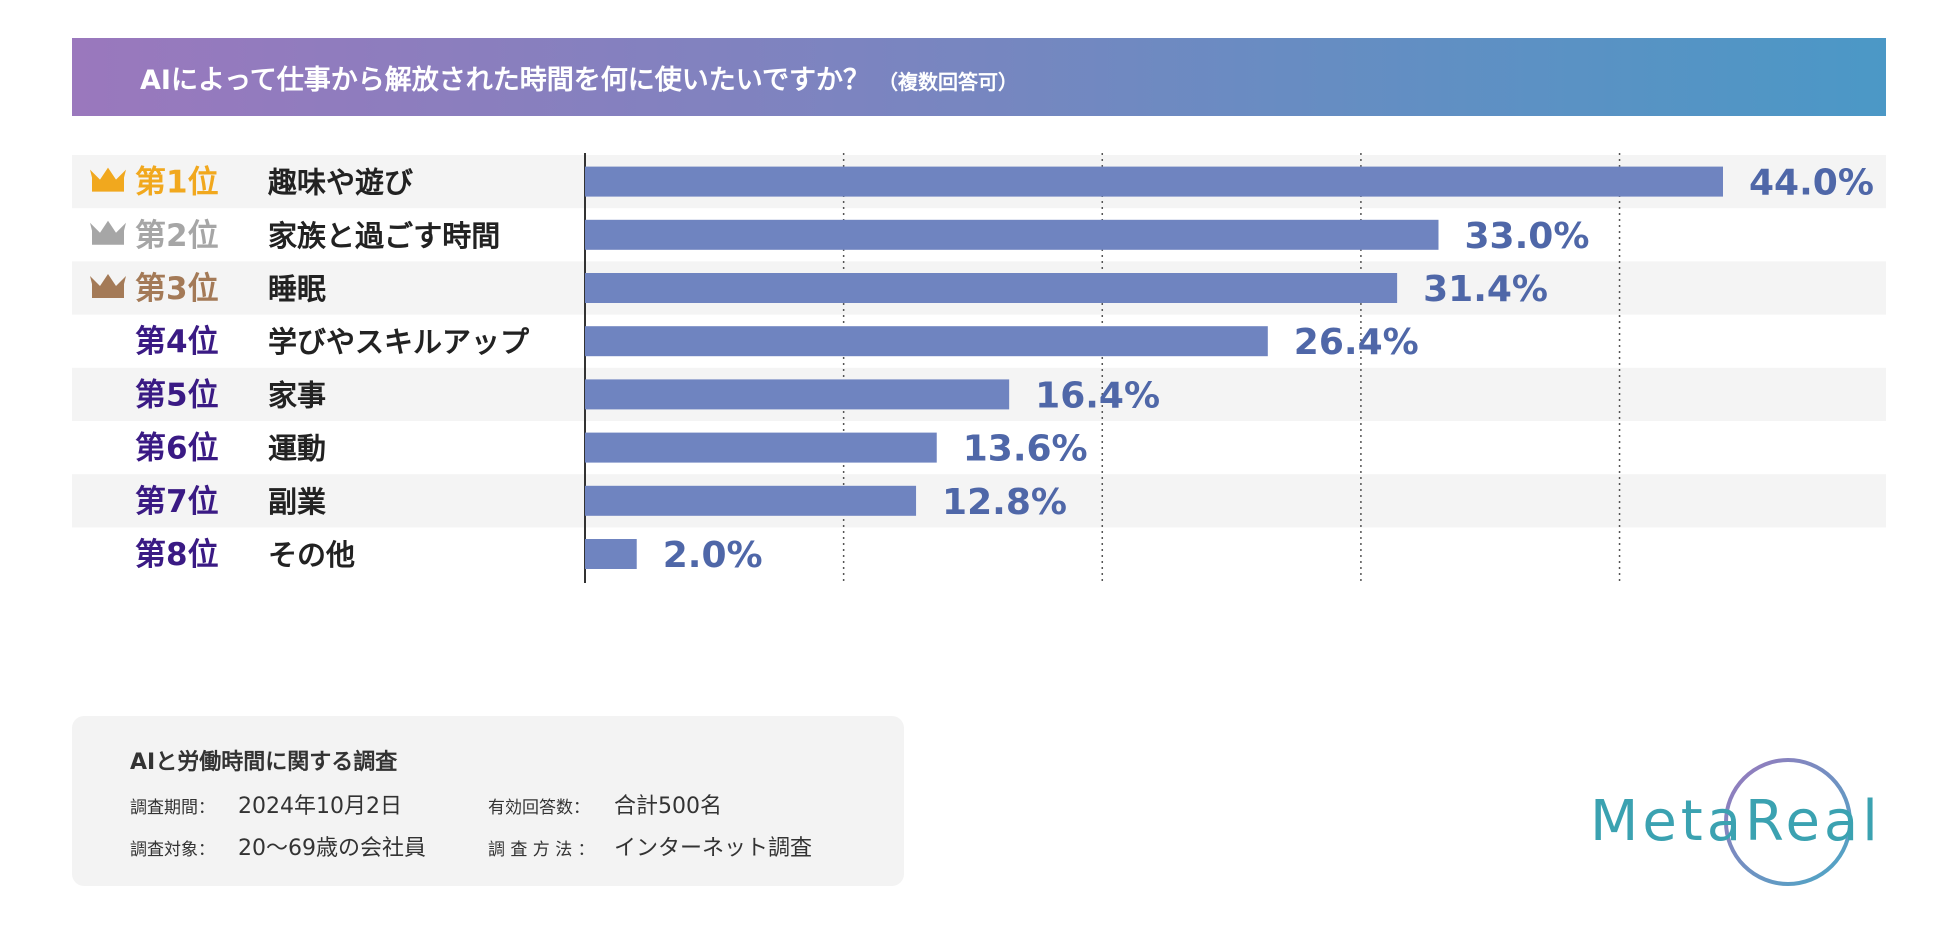  What do you see at coordinates (340, 183) in the screenshot?
I see `category-label: 趣味や遊び` at bounding box center [340, 183].